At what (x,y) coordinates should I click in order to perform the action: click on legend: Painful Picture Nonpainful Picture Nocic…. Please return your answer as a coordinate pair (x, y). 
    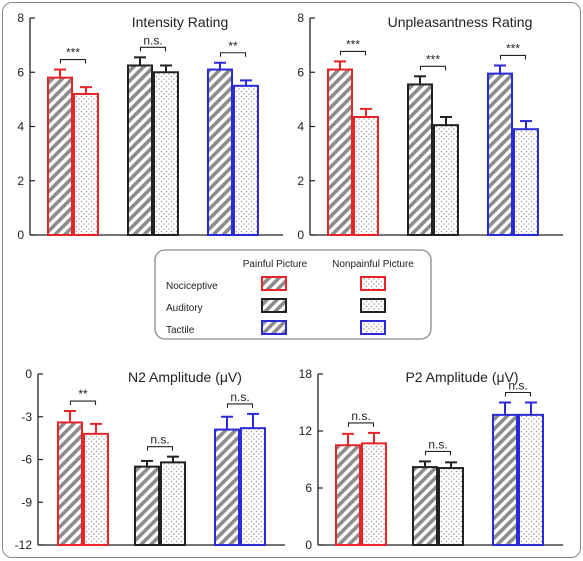
    Looking at the image, I should click on (293, 294).